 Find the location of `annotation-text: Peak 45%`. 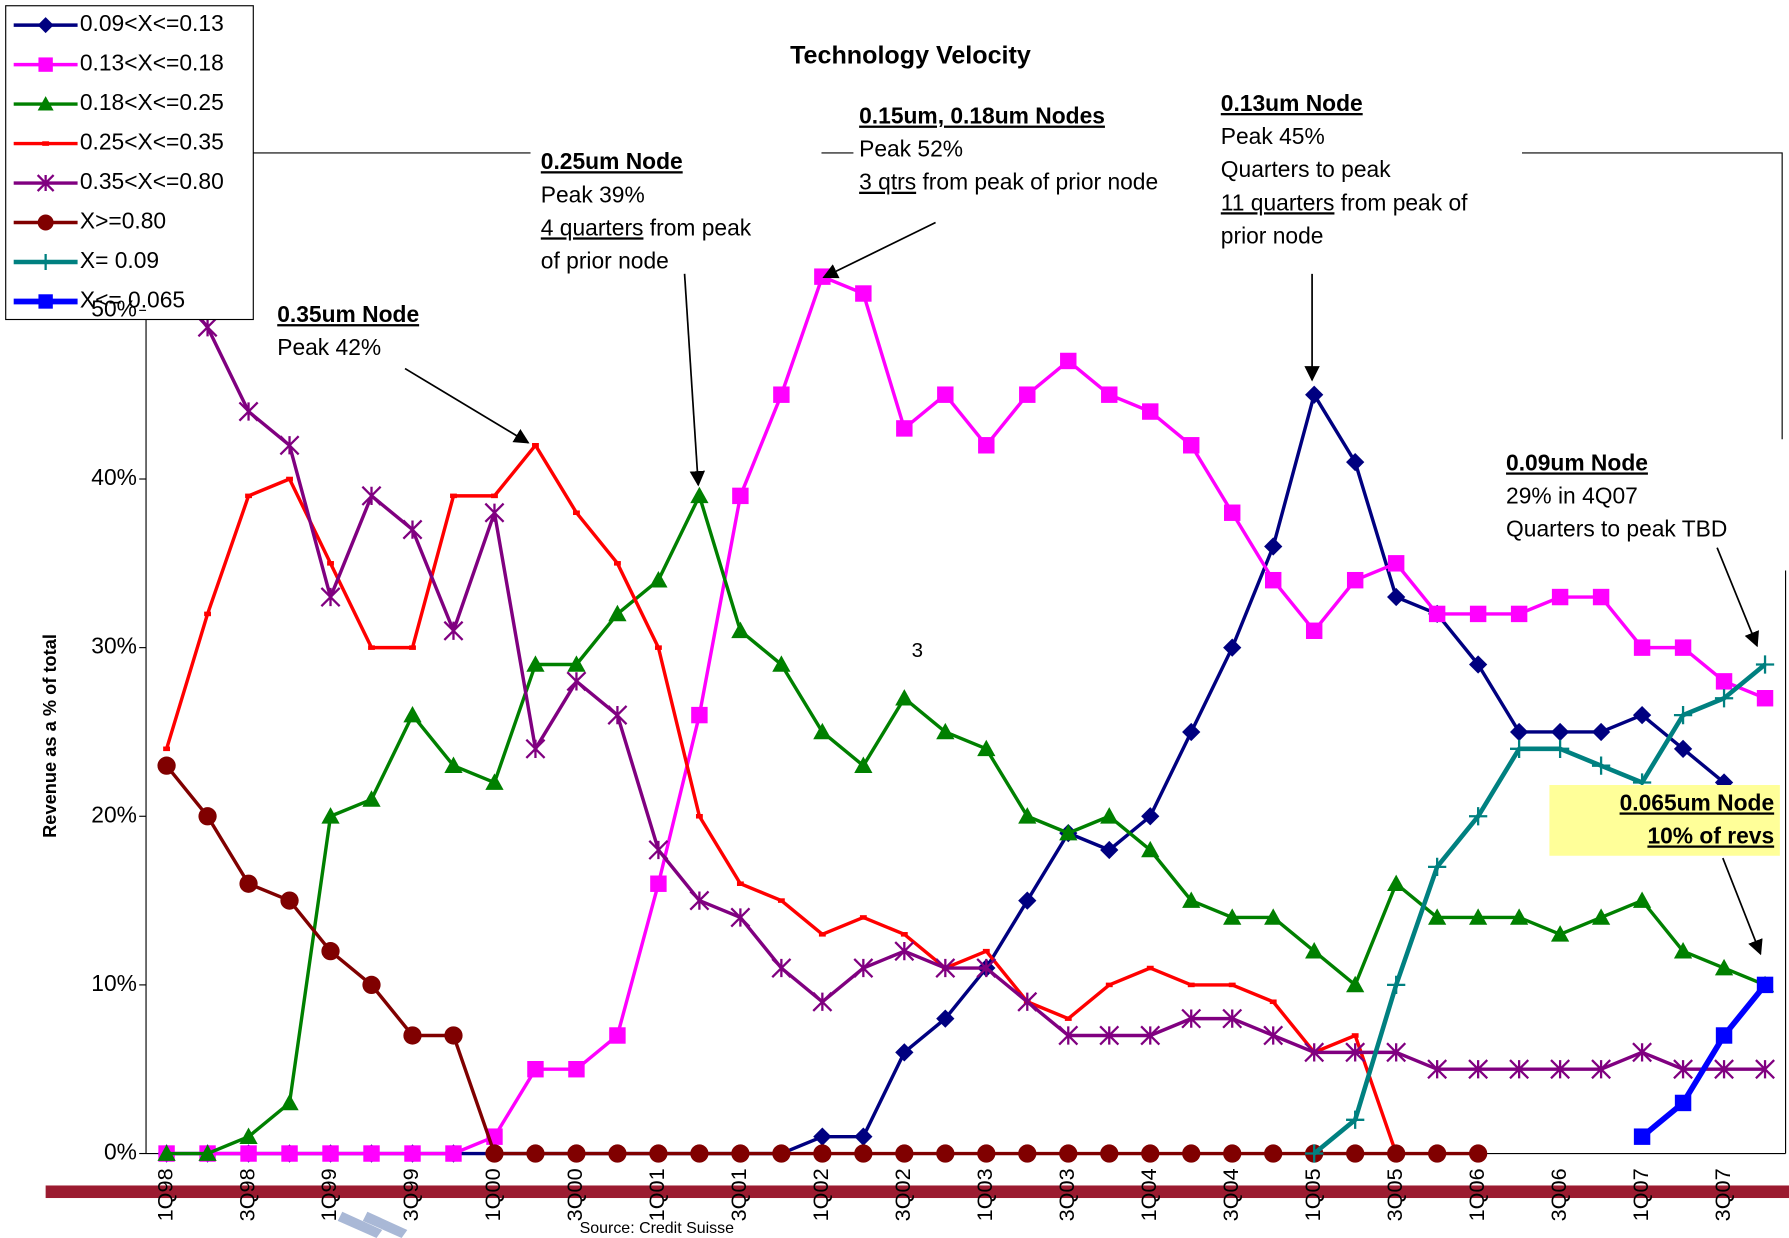

annotation-text: Peak 45% is located at coordinates (1273, 136).